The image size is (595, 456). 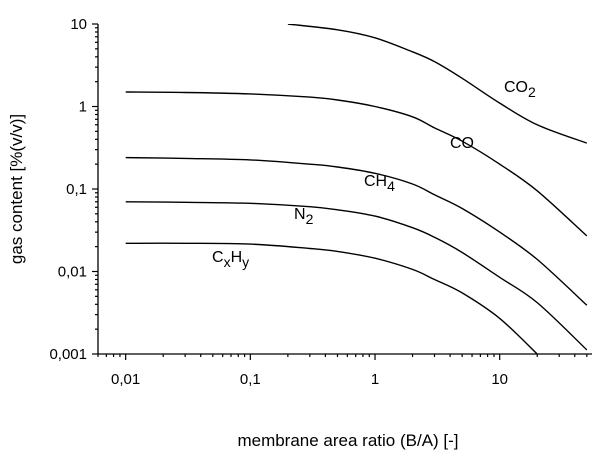 What do you see at coordinates (125, 379) in the screenshot?
I see `x-tick-label: 0,01` at bounding box center [125, 379].